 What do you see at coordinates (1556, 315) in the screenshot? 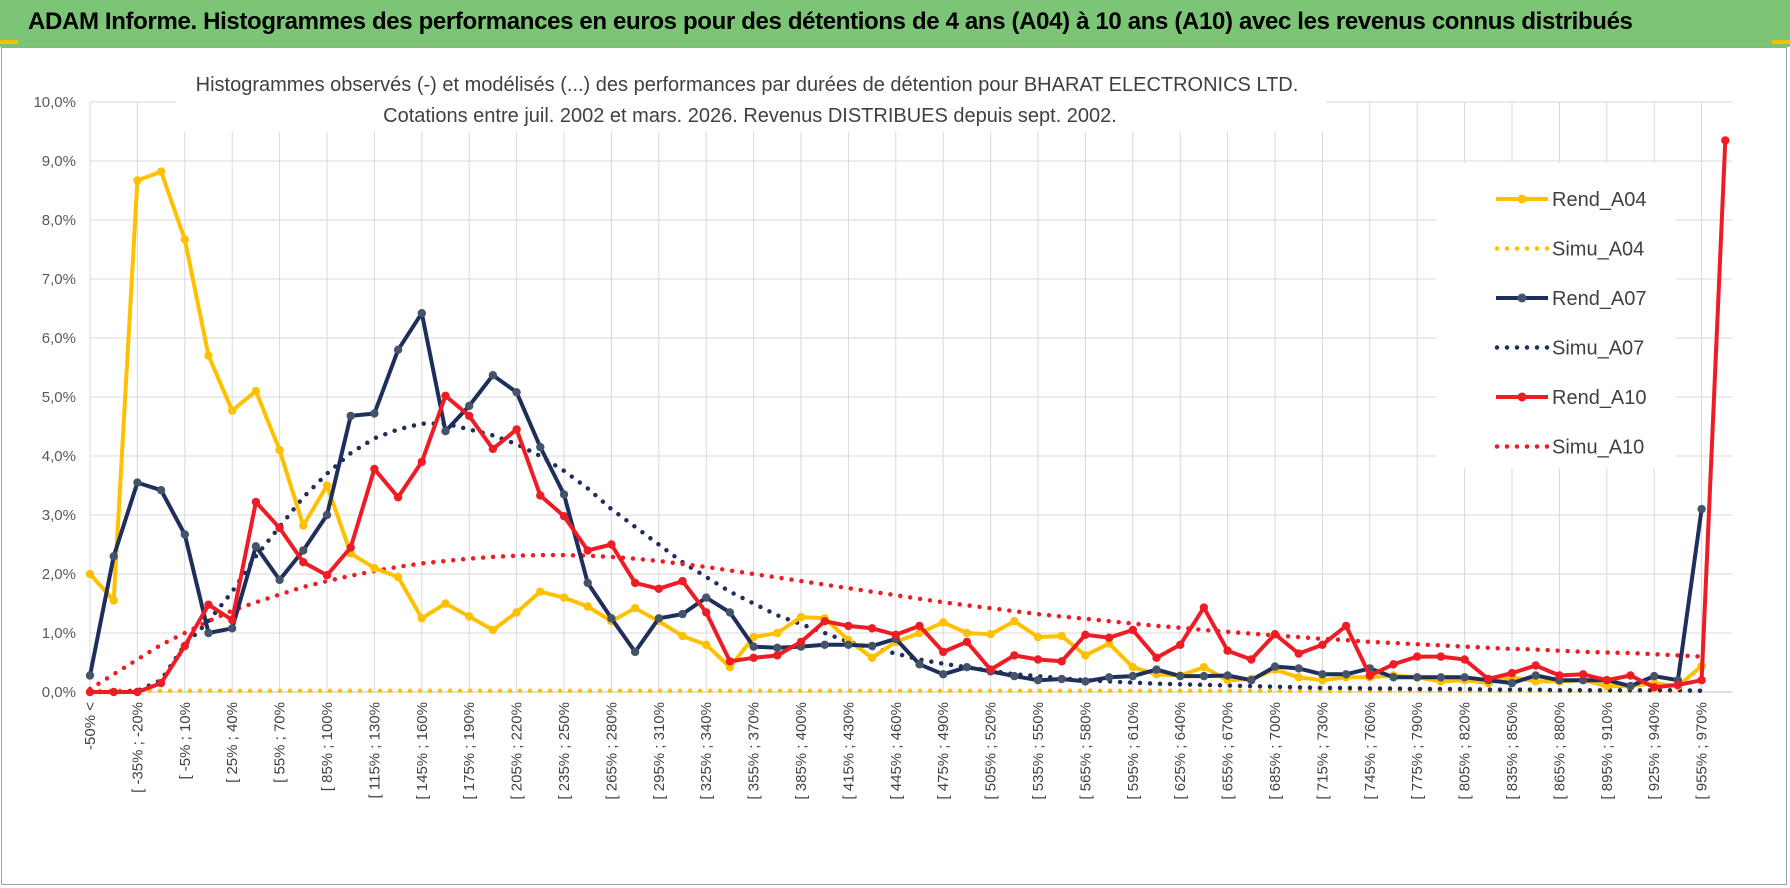
I see `legend-background` at bounding box center [1556, 315].